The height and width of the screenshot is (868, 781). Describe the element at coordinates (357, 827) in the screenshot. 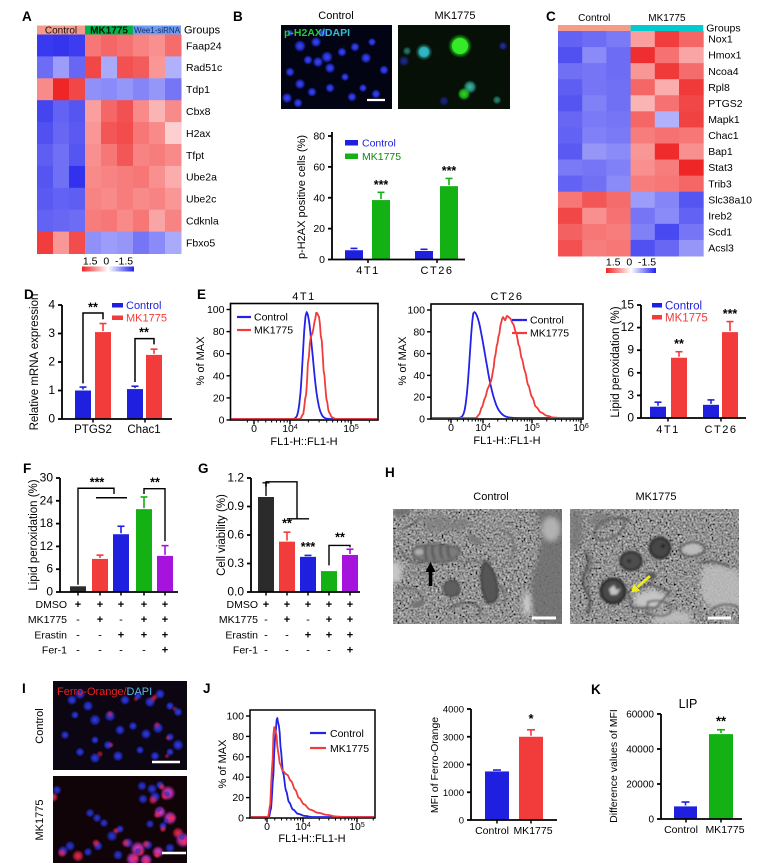

I see `svg-text: 105` at that location.